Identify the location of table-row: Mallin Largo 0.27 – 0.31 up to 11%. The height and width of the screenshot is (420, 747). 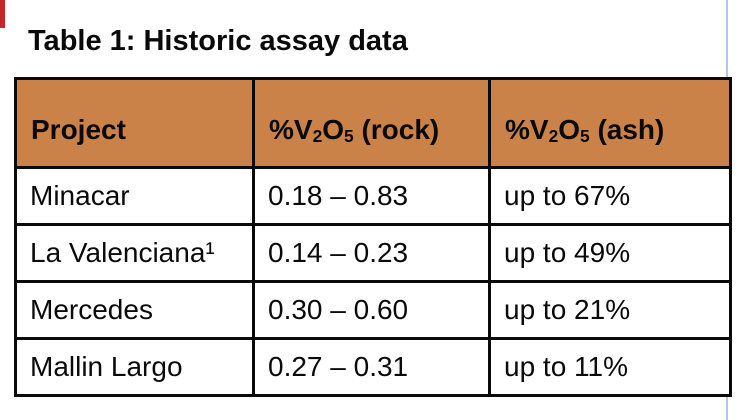
(373, 367).